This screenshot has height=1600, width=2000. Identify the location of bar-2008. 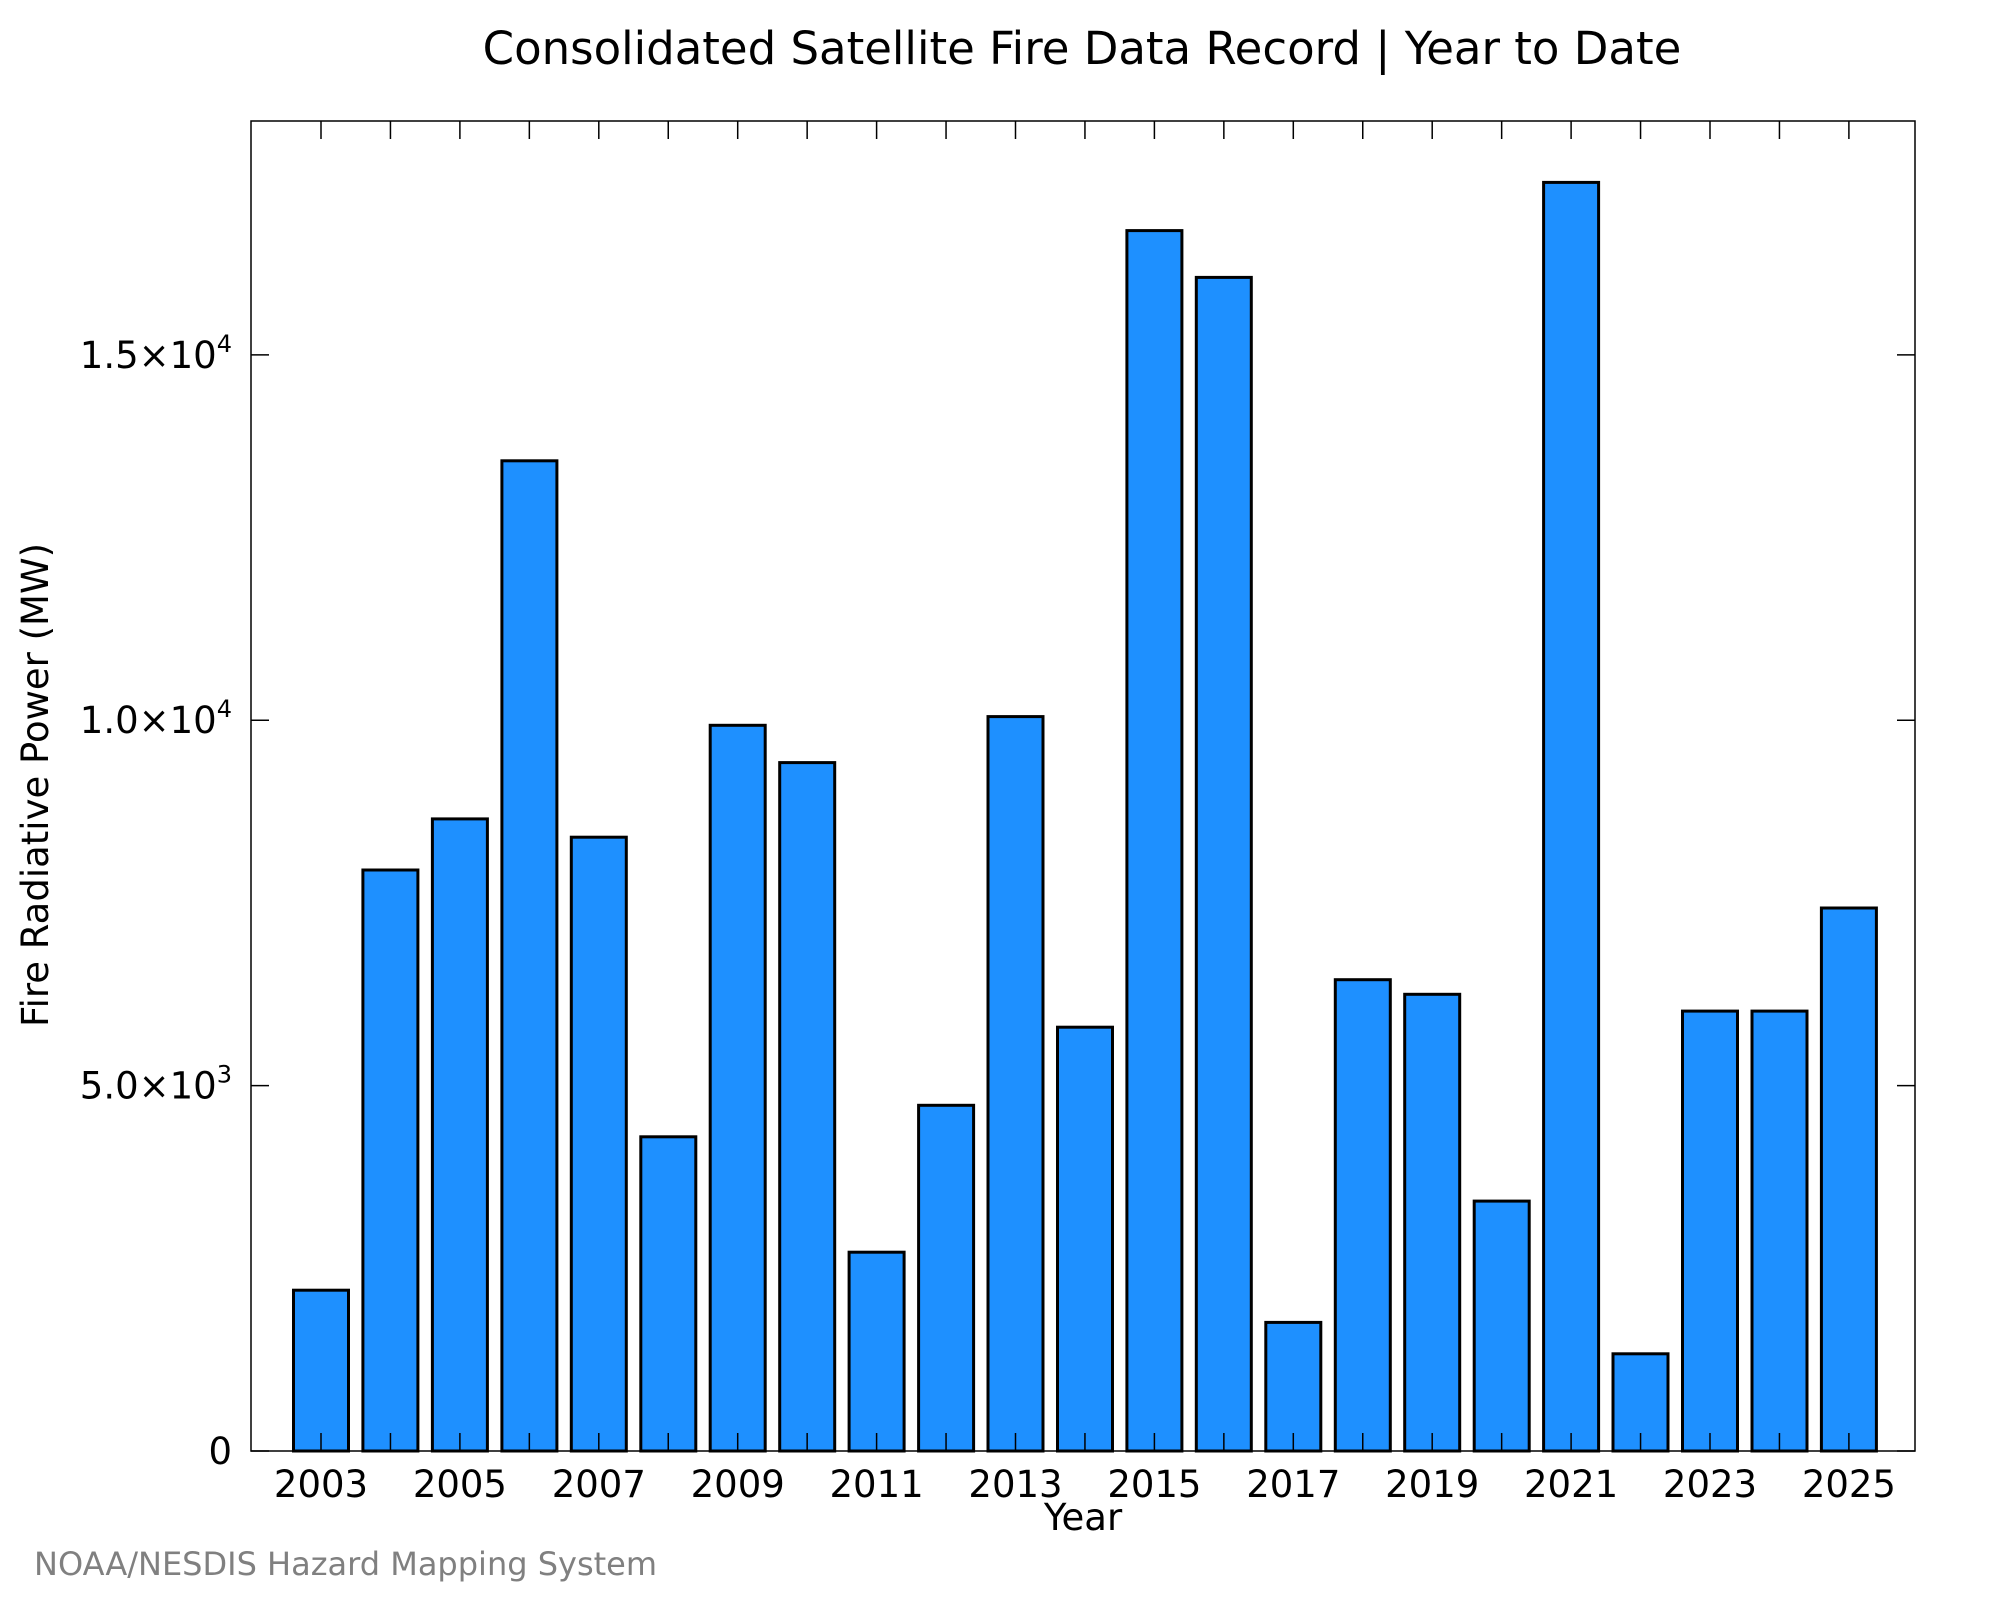
(668, 1294).